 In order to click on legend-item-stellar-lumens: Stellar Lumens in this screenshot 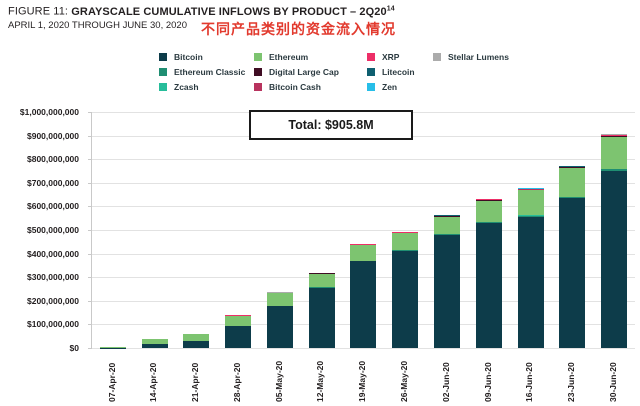, I will do `click(471, 56)`.